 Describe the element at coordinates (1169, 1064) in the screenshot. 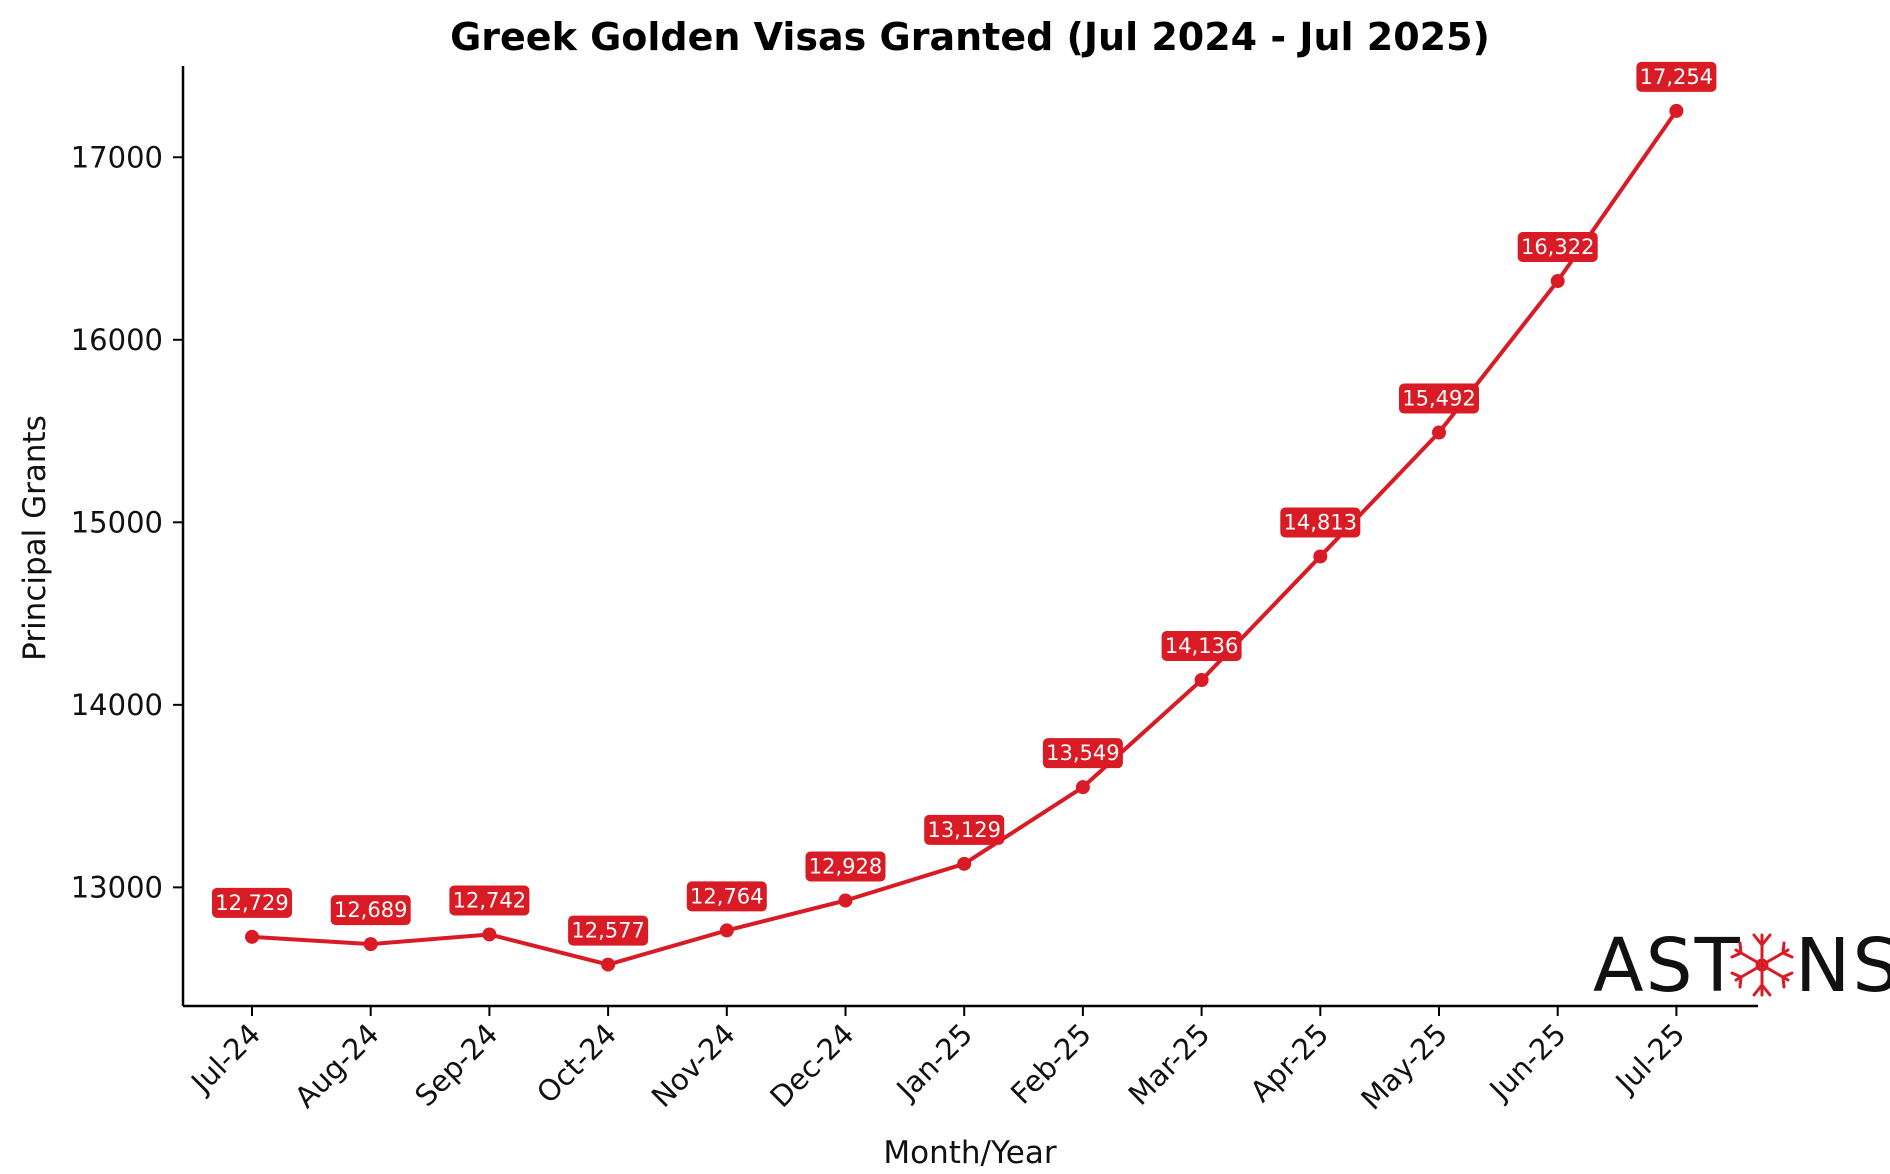

I see `x-tick-label: Mar-25` at that location.